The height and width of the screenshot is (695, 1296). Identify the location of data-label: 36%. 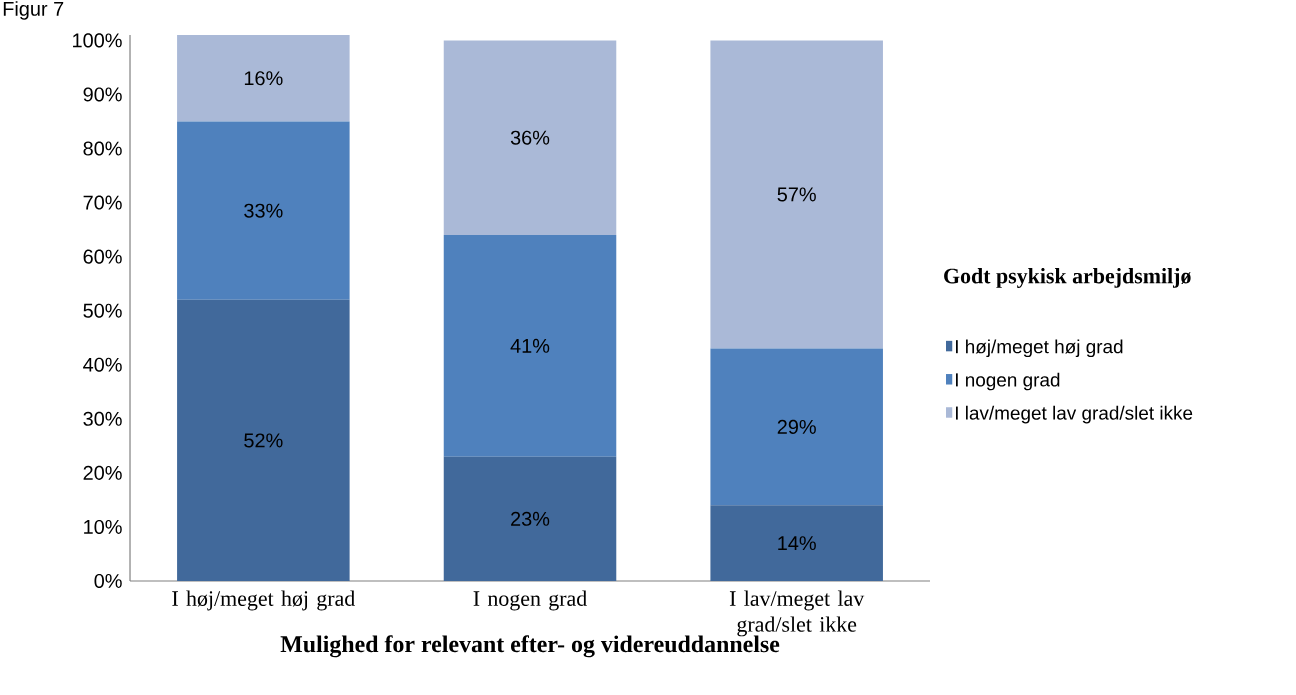
(530, 137).